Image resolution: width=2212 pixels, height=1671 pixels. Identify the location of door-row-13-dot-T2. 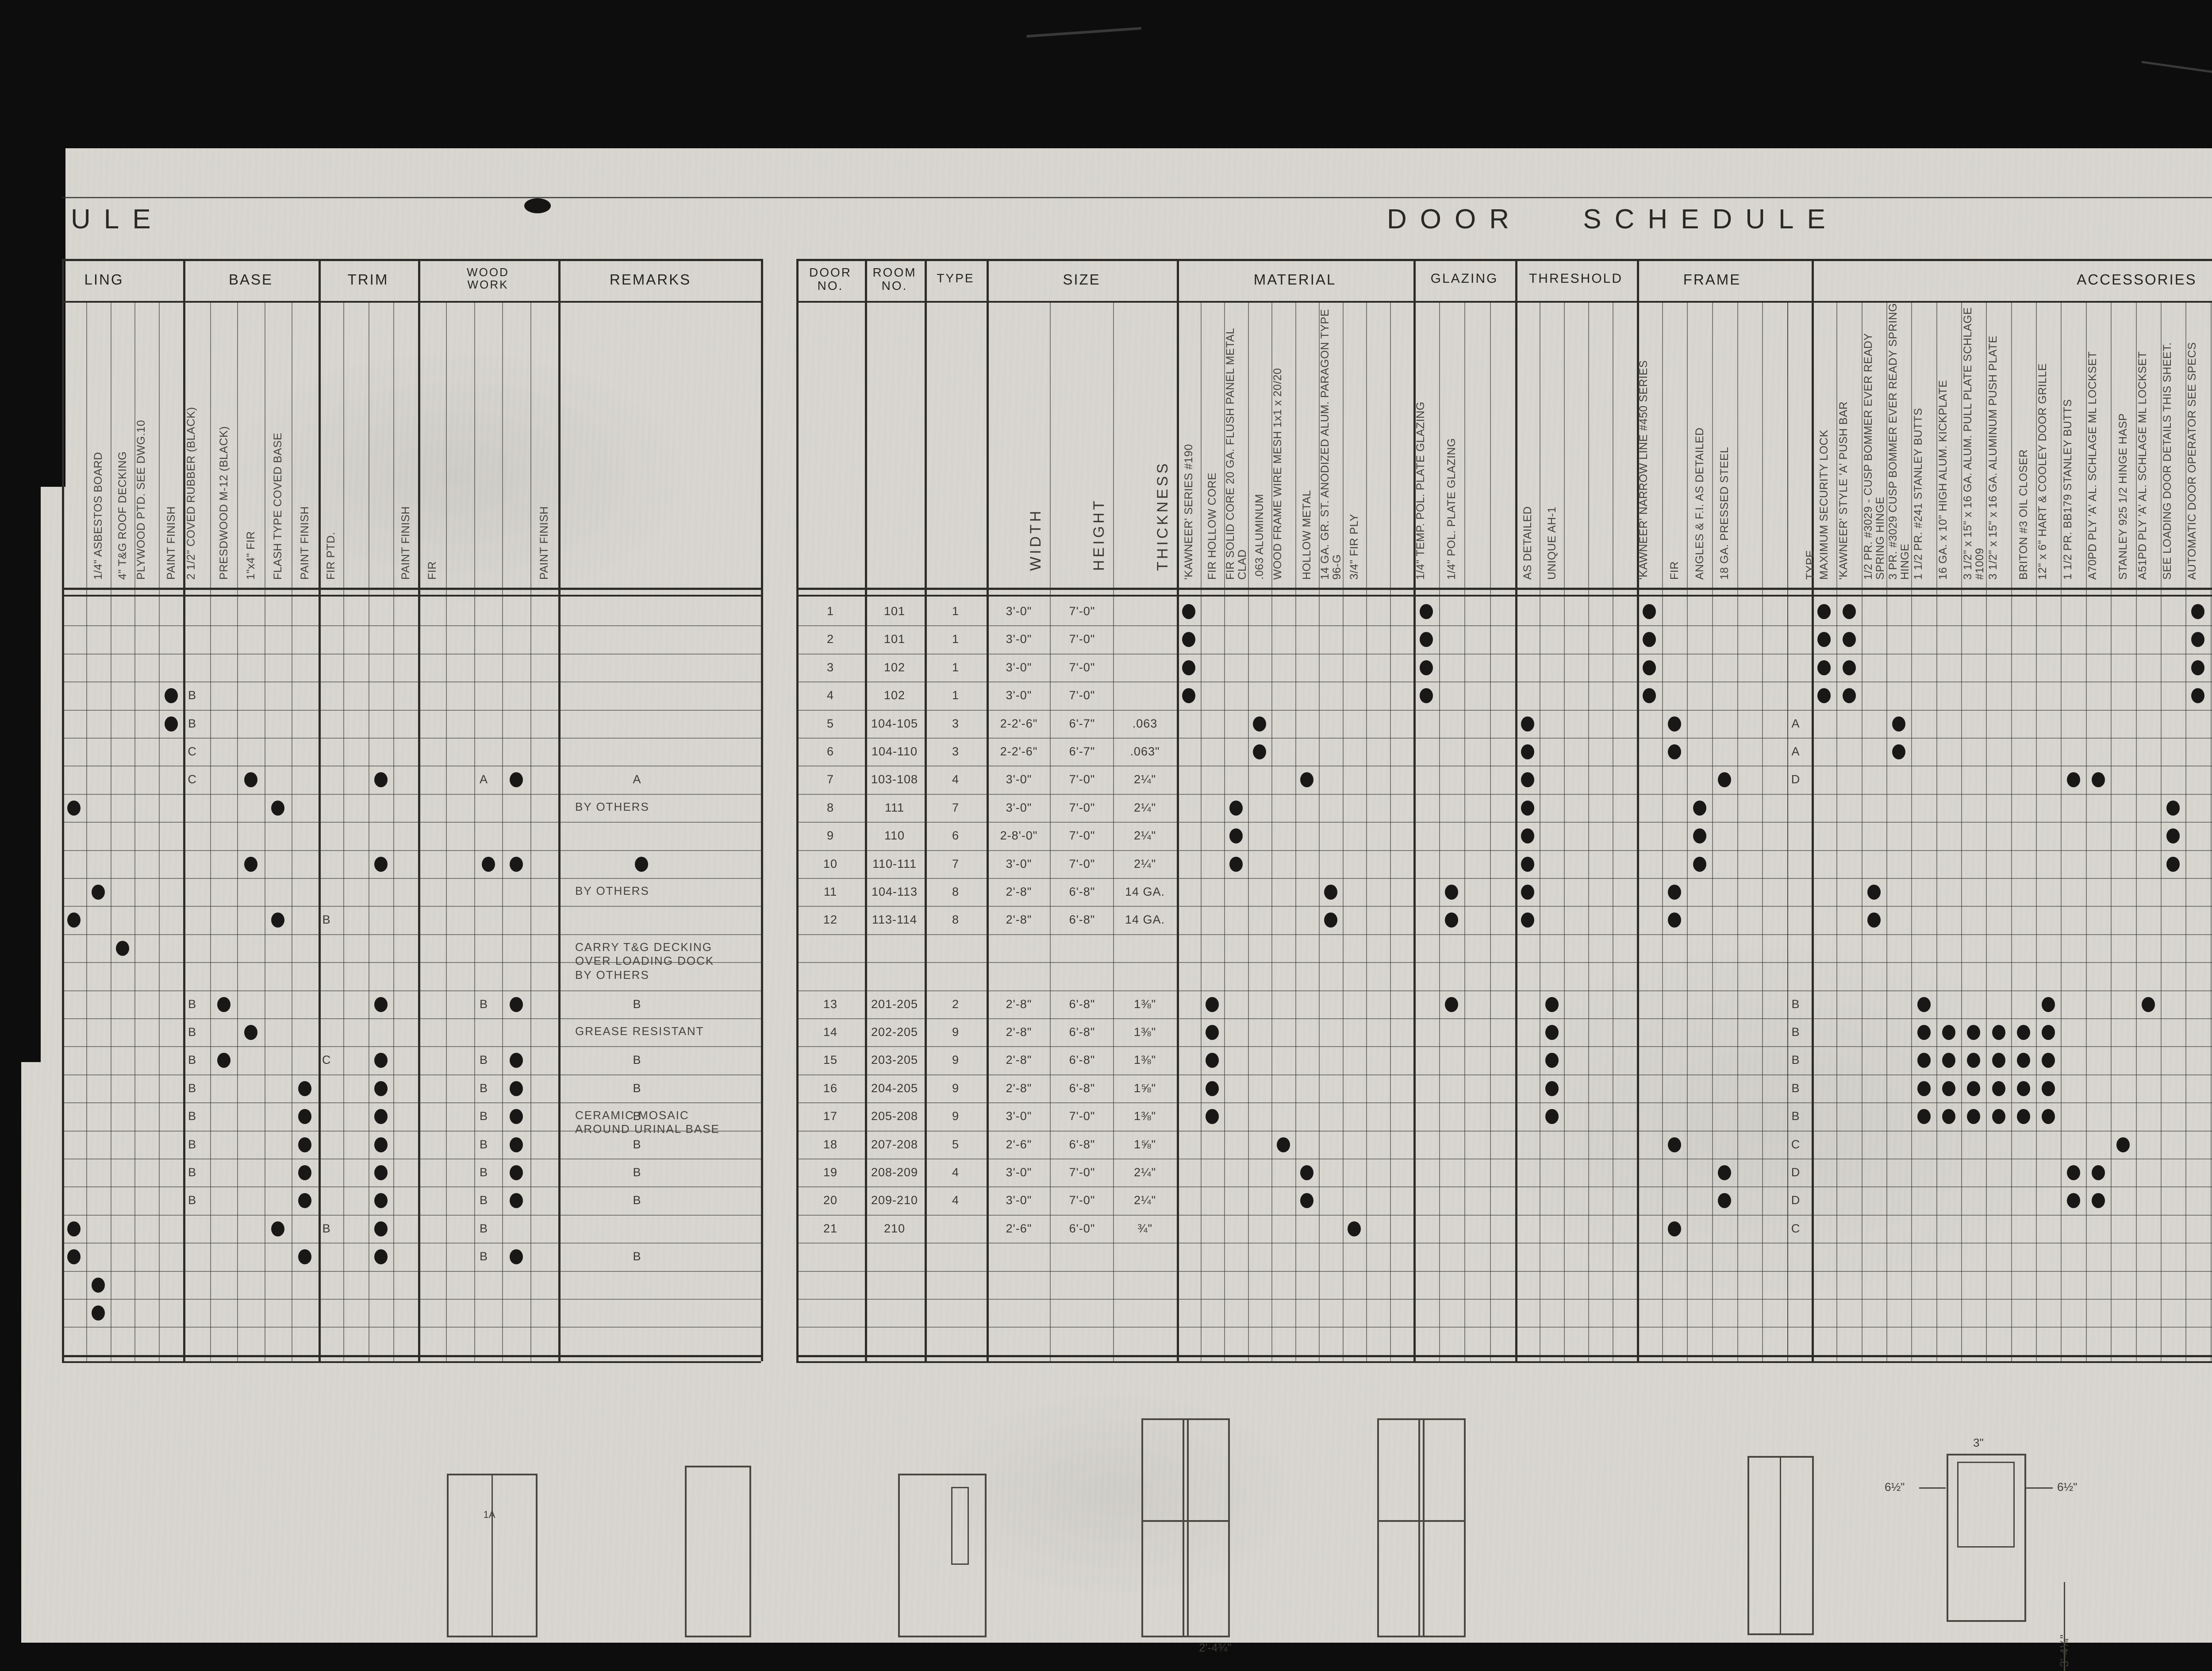
(1552, 1005).